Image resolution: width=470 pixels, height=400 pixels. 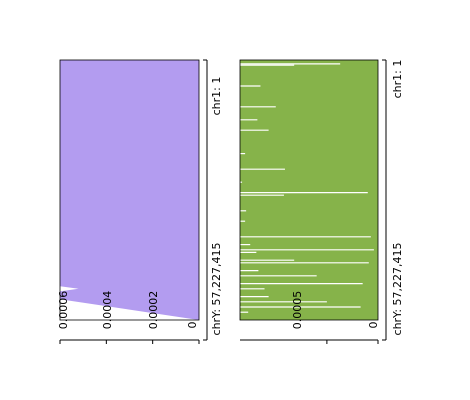 What do you see at coordinates (297, 310) in the screenshot?
I see `value-tick-label: 0.0005` at bounding box center [297, 310].